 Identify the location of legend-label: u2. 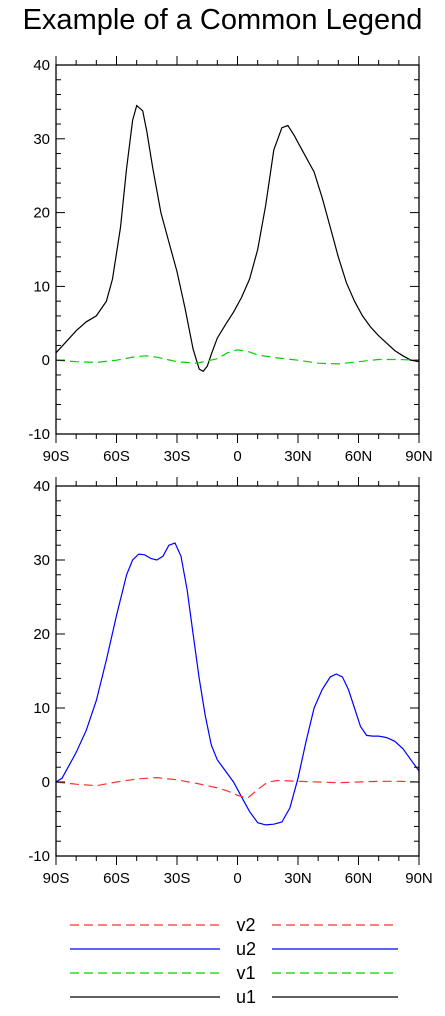
(246, 949).